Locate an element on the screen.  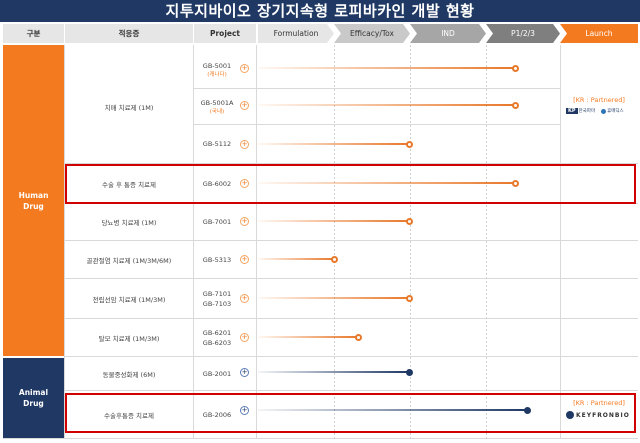
project-gb-5001a: GB-5001A (국내) is located at coordinates (217, 106).